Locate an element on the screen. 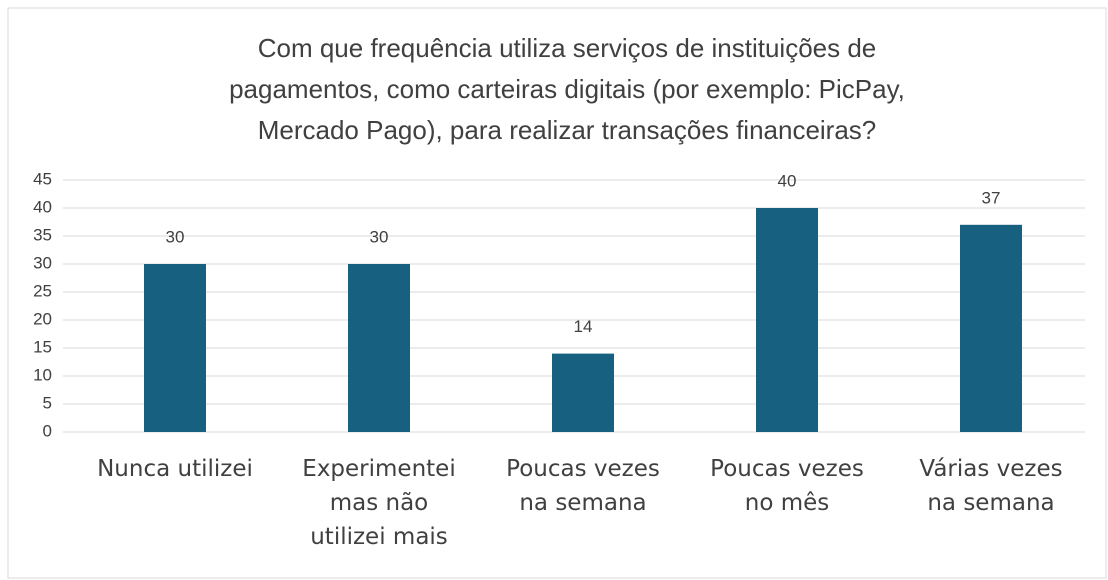 Image resolution: width=1108 pixels, height=580 pixels. category-label: Poucas vezes na semana is located at coordinates (583, 486).